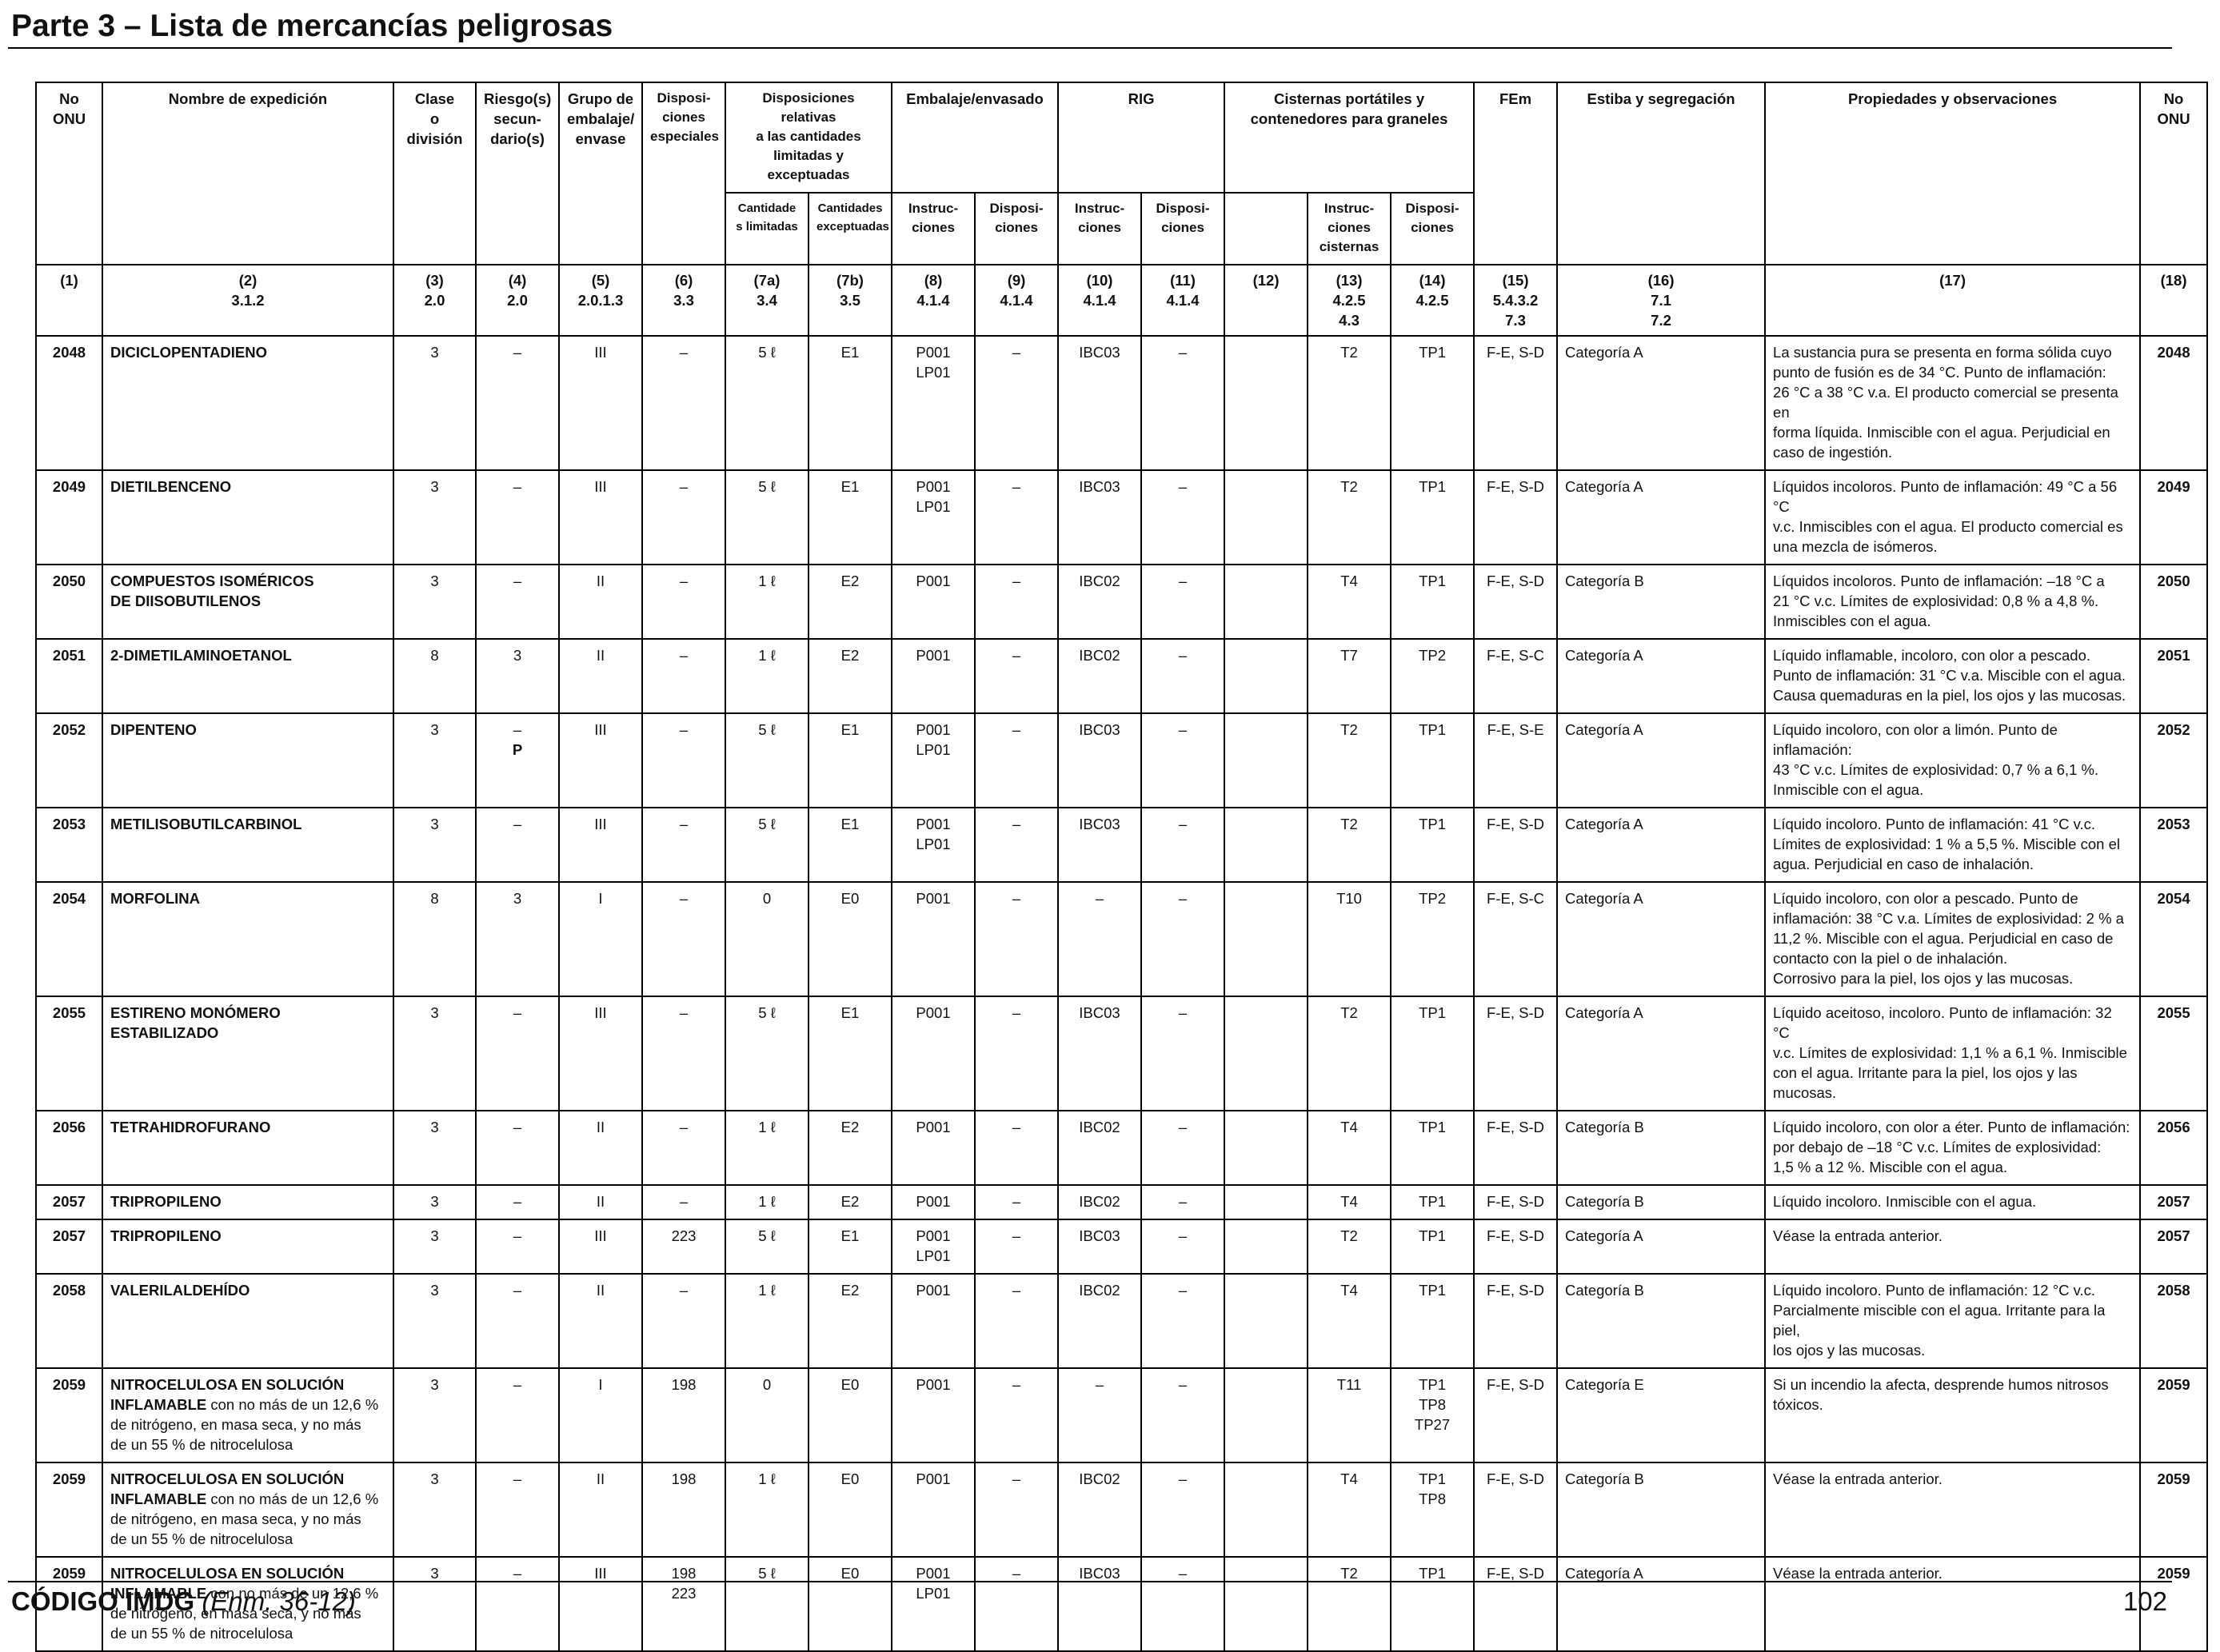  I want to click on tank-provision-cell-line: TP1, so click(1433, 1127).